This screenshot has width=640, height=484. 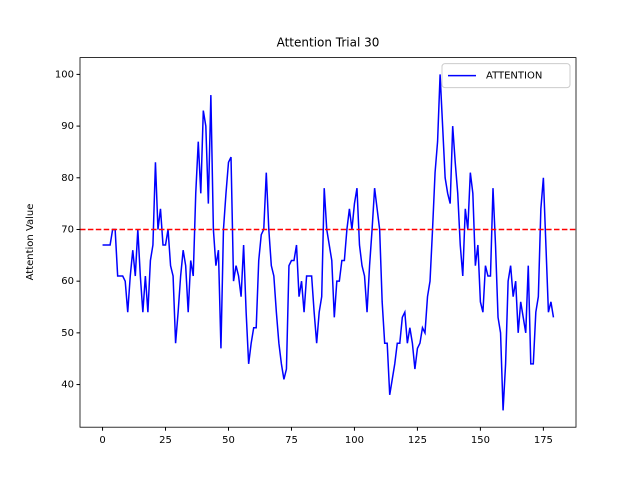 What do you see at coordinates (514, 76) in the screenshot?
I see `legend-label: ATTENTION` at bounding box center [514, 76].